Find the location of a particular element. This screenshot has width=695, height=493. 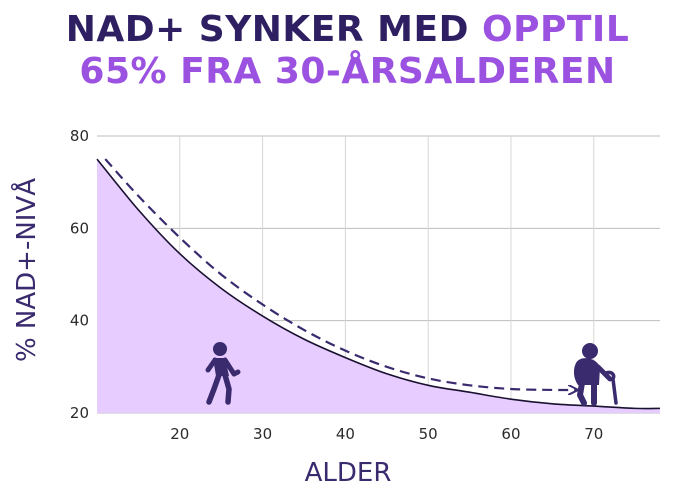

y-tick-label: 40 is located at coordinates (79, 321).